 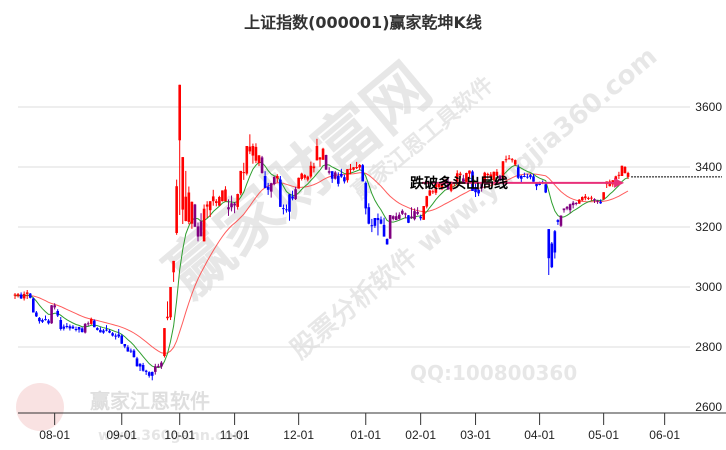 What do you see at coordinates (150, 401) in the screenshot?
I see `logo-name: 赢家江恩软件` at bounding box center [150, 401].